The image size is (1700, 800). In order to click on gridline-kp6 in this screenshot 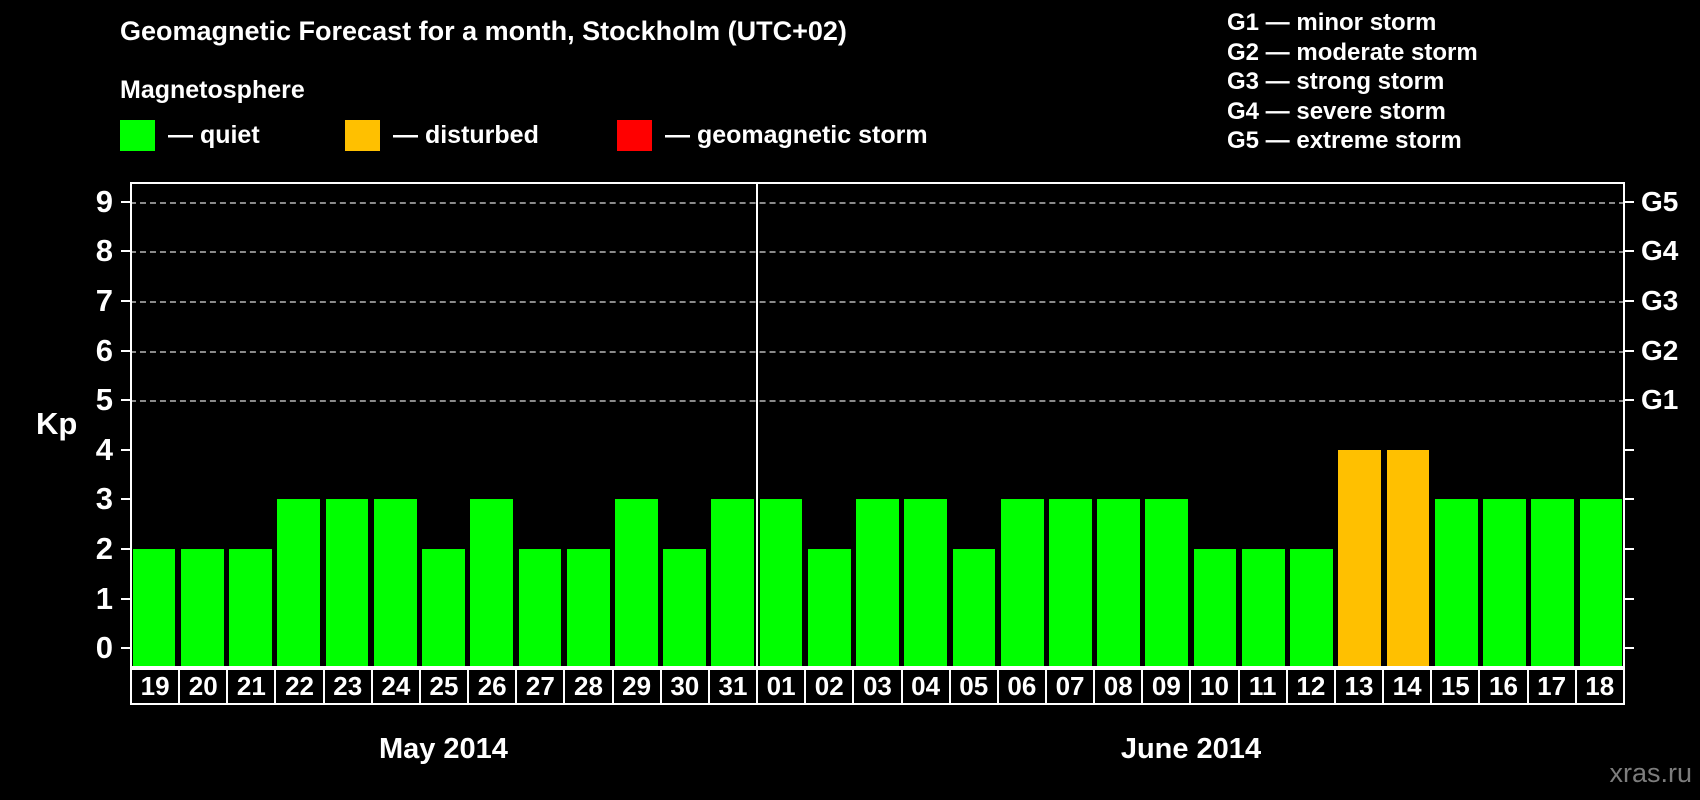, I will do `click(877, 351)`.